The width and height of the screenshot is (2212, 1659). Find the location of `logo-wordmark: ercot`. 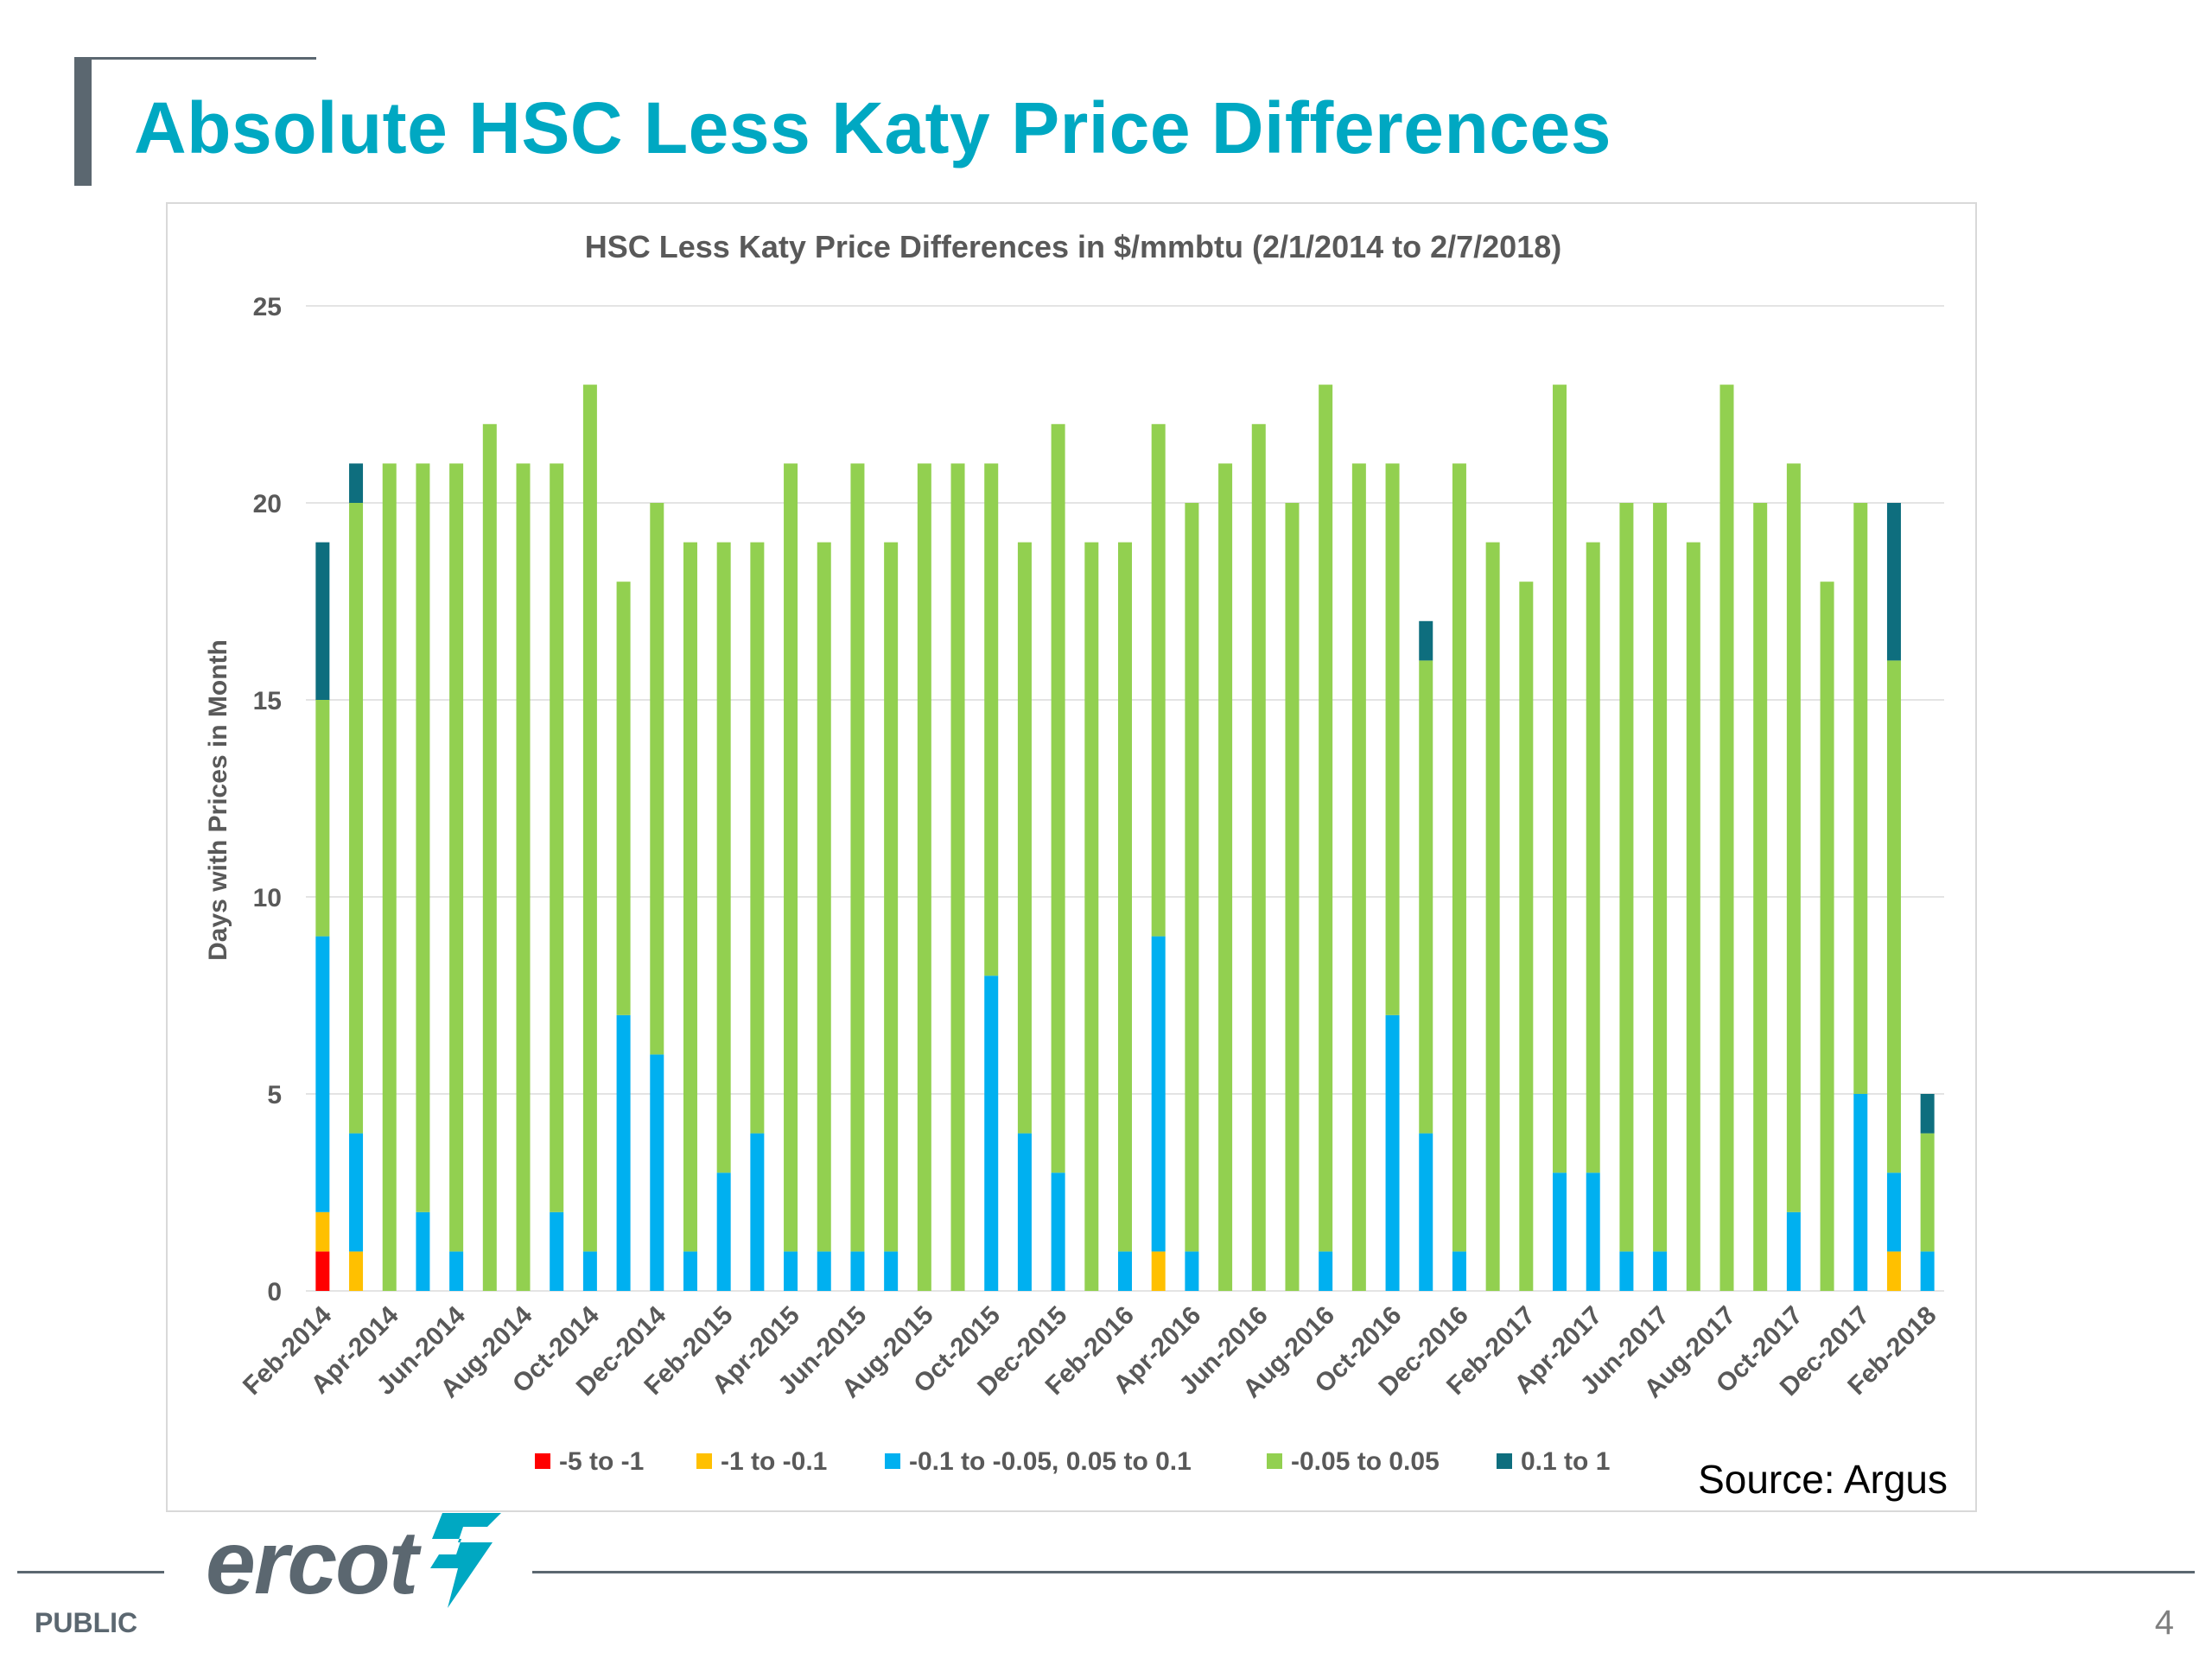

logo-wordmark: ercot is located at coordinates (312, 1563).